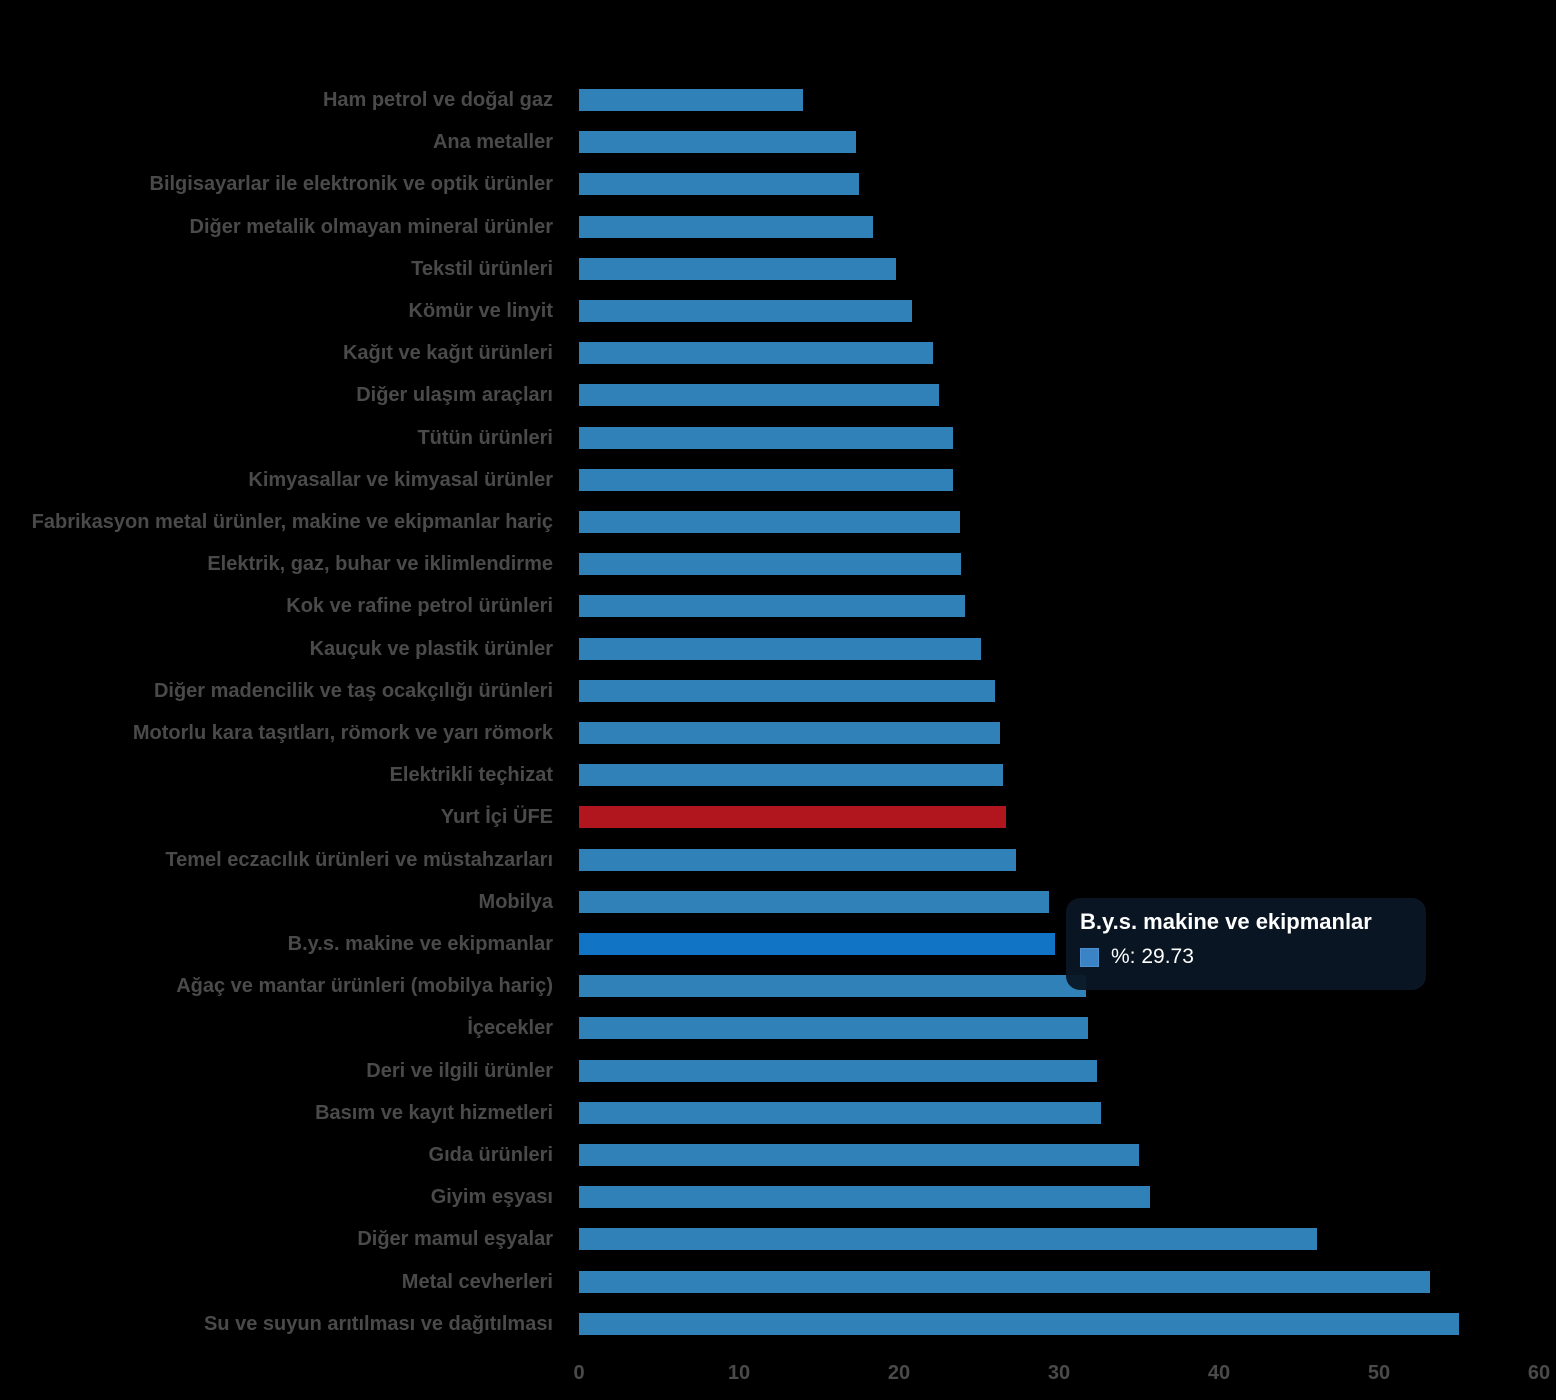 The image size is (1556, 1400). What do you see at coordinates (1226, 921) in the screenshot?
I see `tooltip-title: B.y.s. makine ve ekipmanlar` at bounding box center [1226, 921].